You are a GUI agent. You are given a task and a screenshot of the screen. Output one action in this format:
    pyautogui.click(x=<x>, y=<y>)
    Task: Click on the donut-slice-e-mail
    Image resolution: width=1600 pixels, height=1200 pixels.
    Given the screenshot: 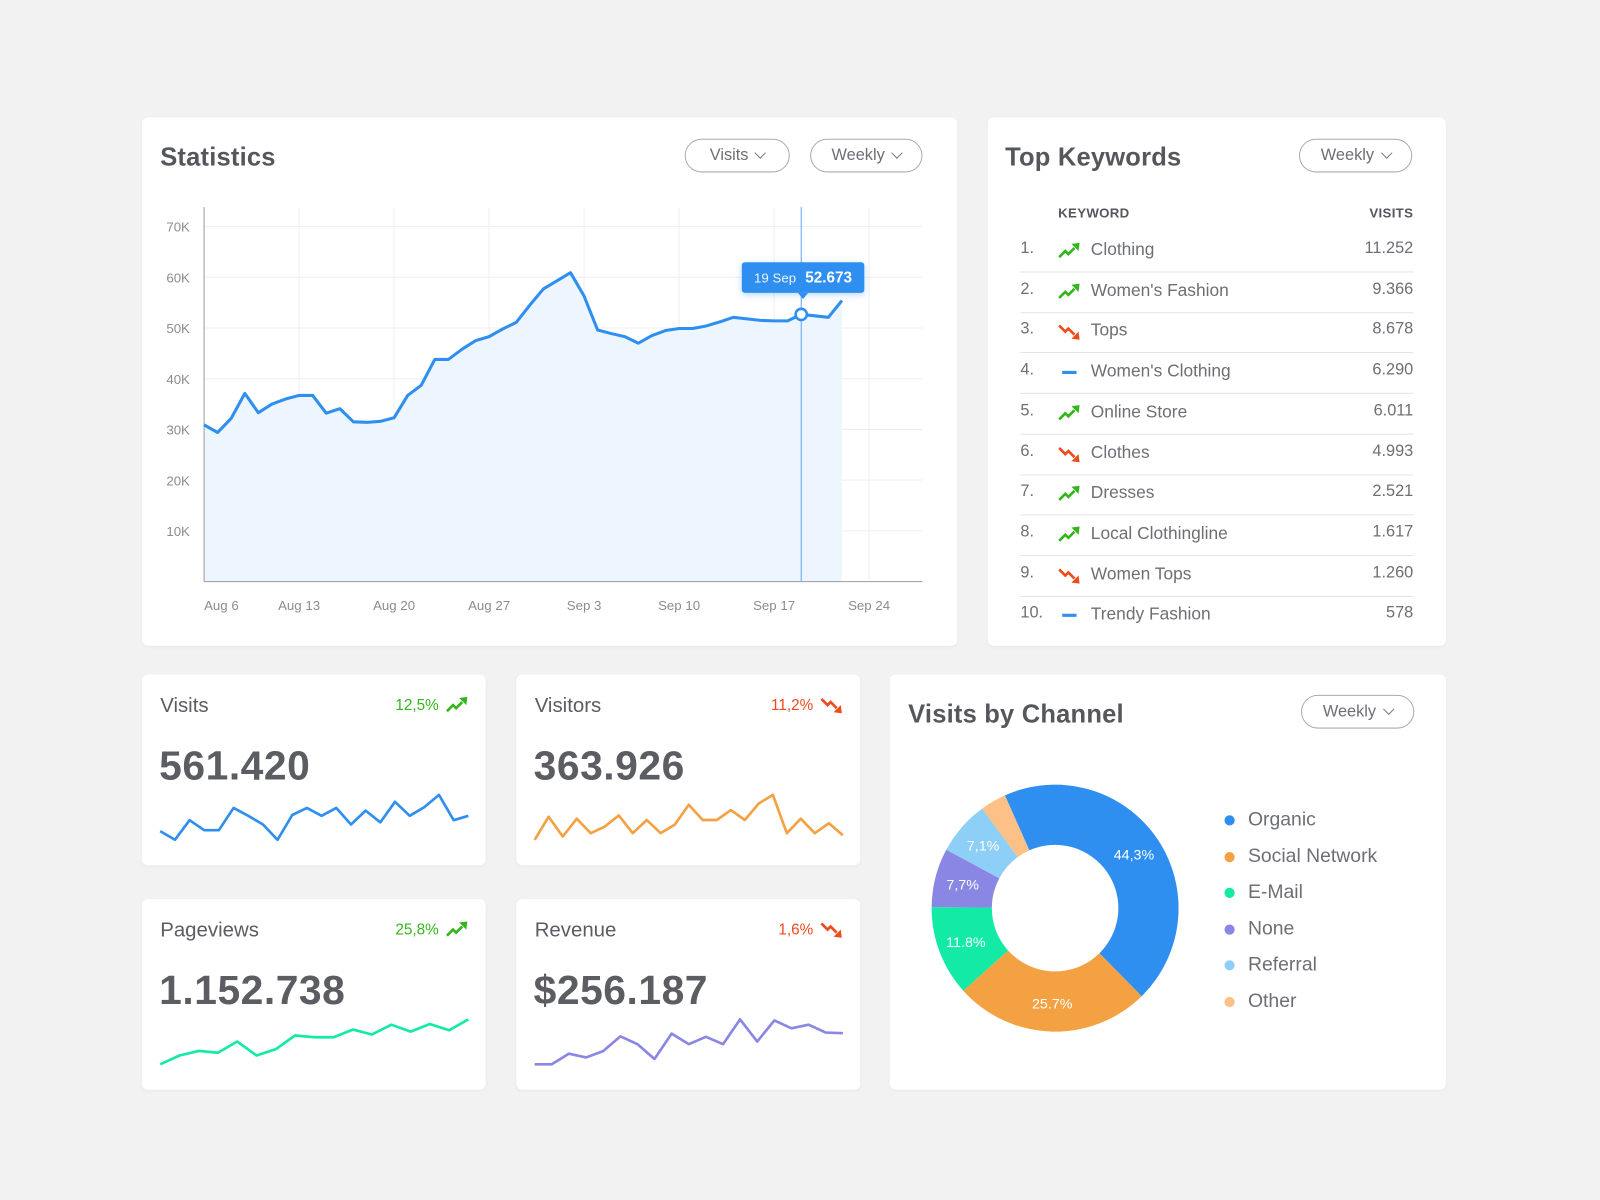 What is the action you would take?
    pyautogui.click(x=970, y=949)
    